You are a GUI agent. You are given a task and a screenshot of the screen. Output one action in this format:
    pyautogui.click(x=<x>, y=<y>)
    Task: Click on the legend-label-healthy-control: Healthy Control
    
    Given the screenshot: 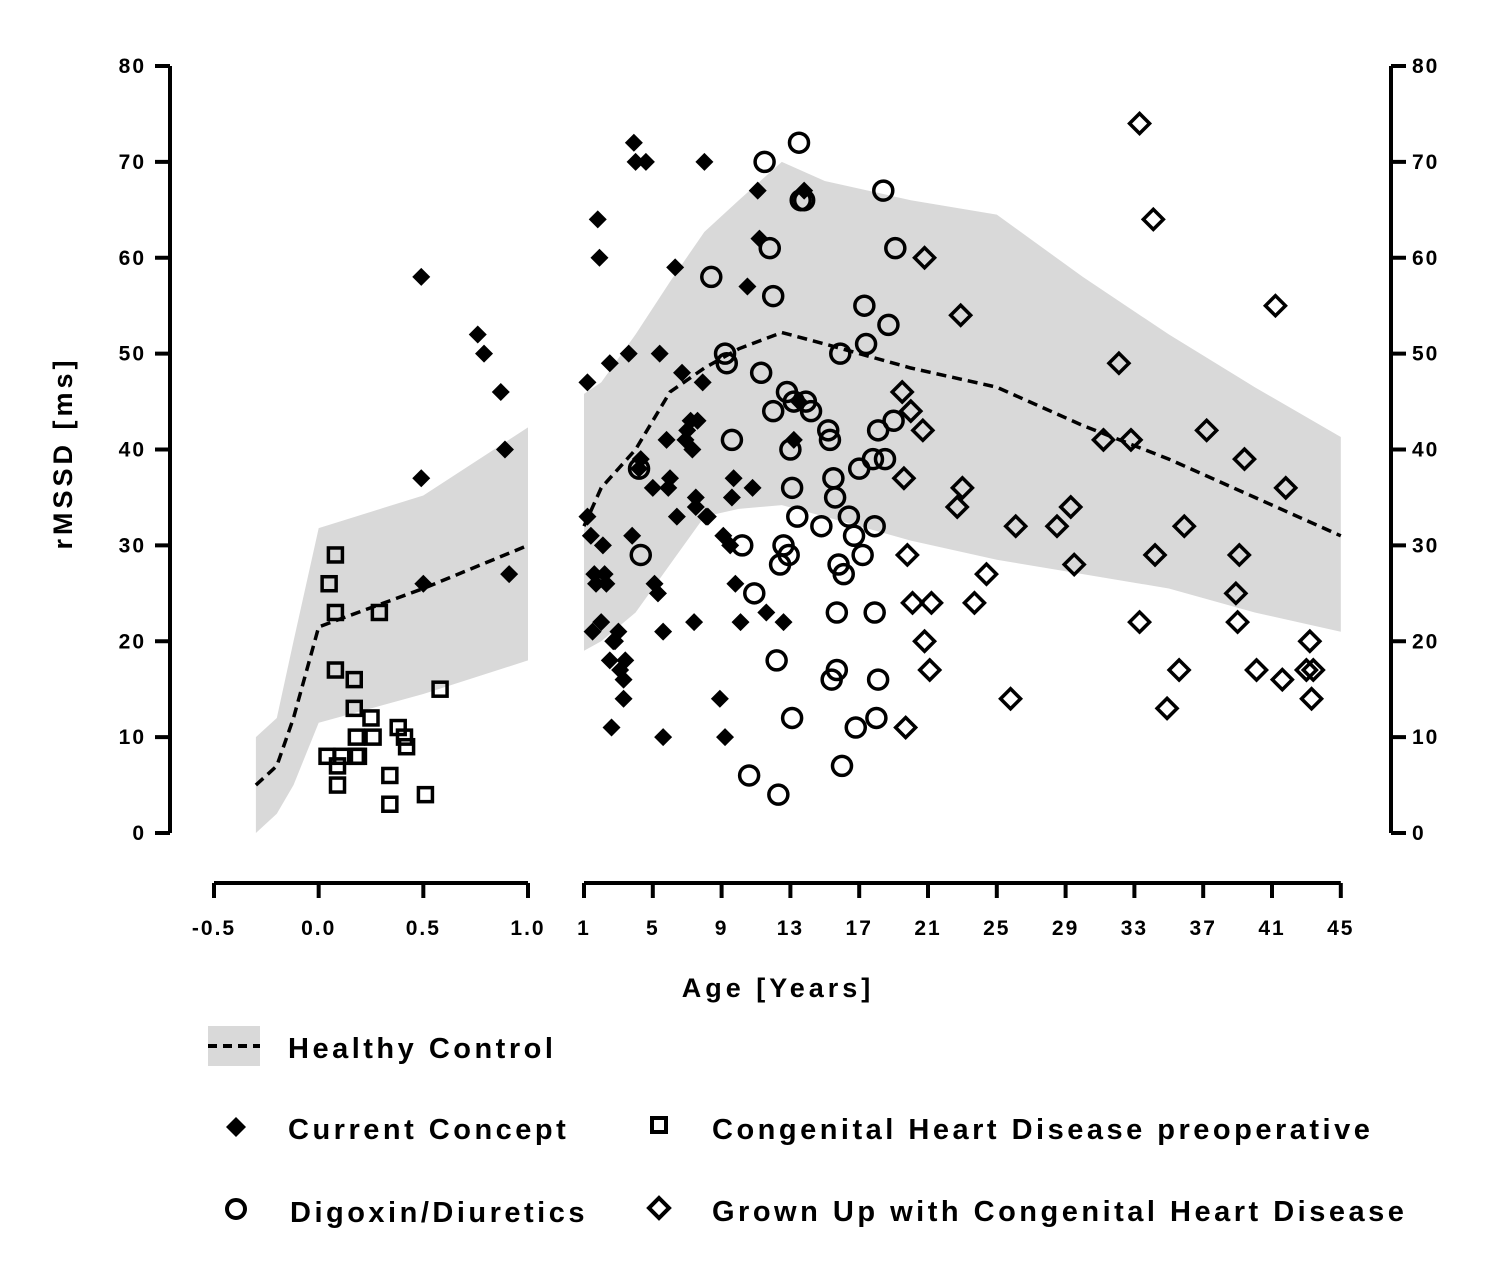 What is the action you would take?
    pyautogui.click(x=422, y=1049)
    